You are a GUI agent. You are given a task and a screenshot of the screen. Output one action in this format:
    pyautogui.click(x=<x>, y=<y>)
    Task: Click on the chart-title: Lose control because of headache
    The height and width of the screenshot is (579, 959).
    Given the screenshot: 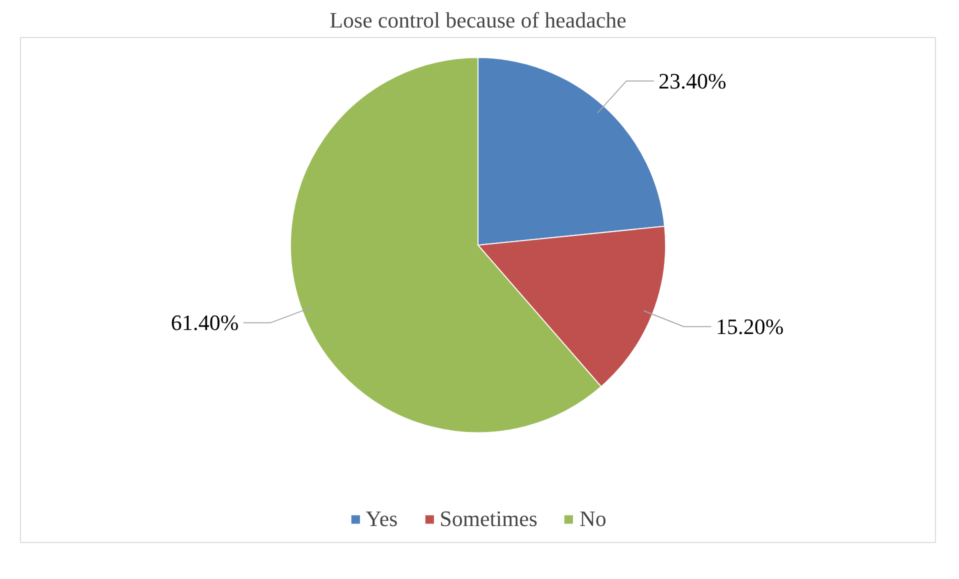 What is the action you would take?
    pyautogui.click(x=478, y=20)
    